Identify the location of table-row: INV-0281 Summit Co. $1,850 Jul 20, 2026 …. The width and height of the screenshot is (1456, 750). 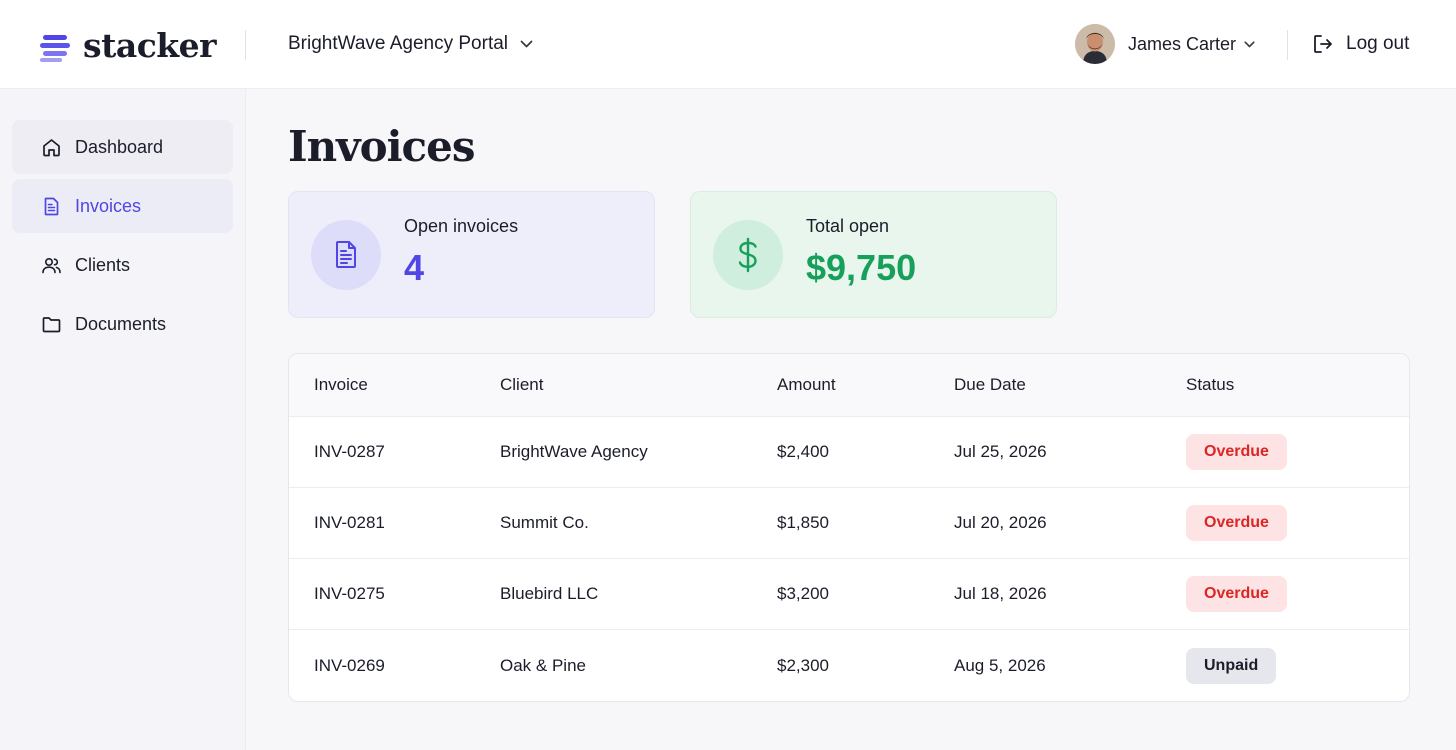
(849, 523).